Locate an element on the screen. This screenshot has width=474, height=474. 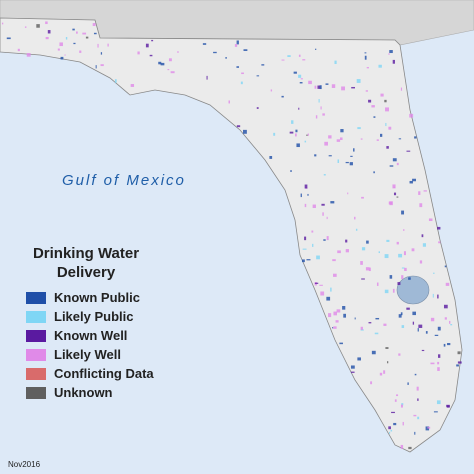
lake-okeechobee is located at coordinates (413, 290).